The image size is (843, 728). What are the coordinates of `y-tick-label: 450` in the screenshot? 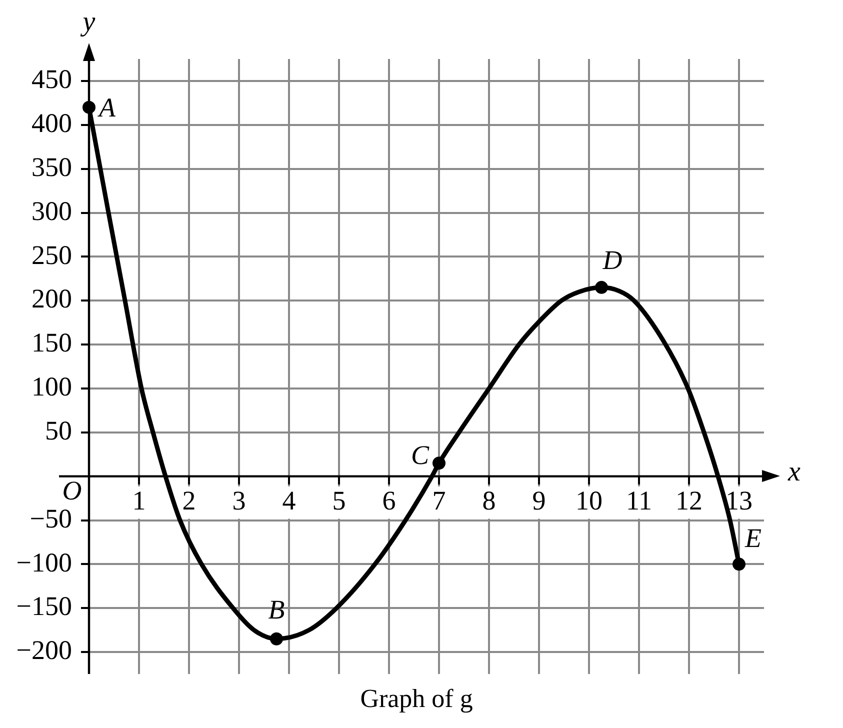 It's located at (52, 79).